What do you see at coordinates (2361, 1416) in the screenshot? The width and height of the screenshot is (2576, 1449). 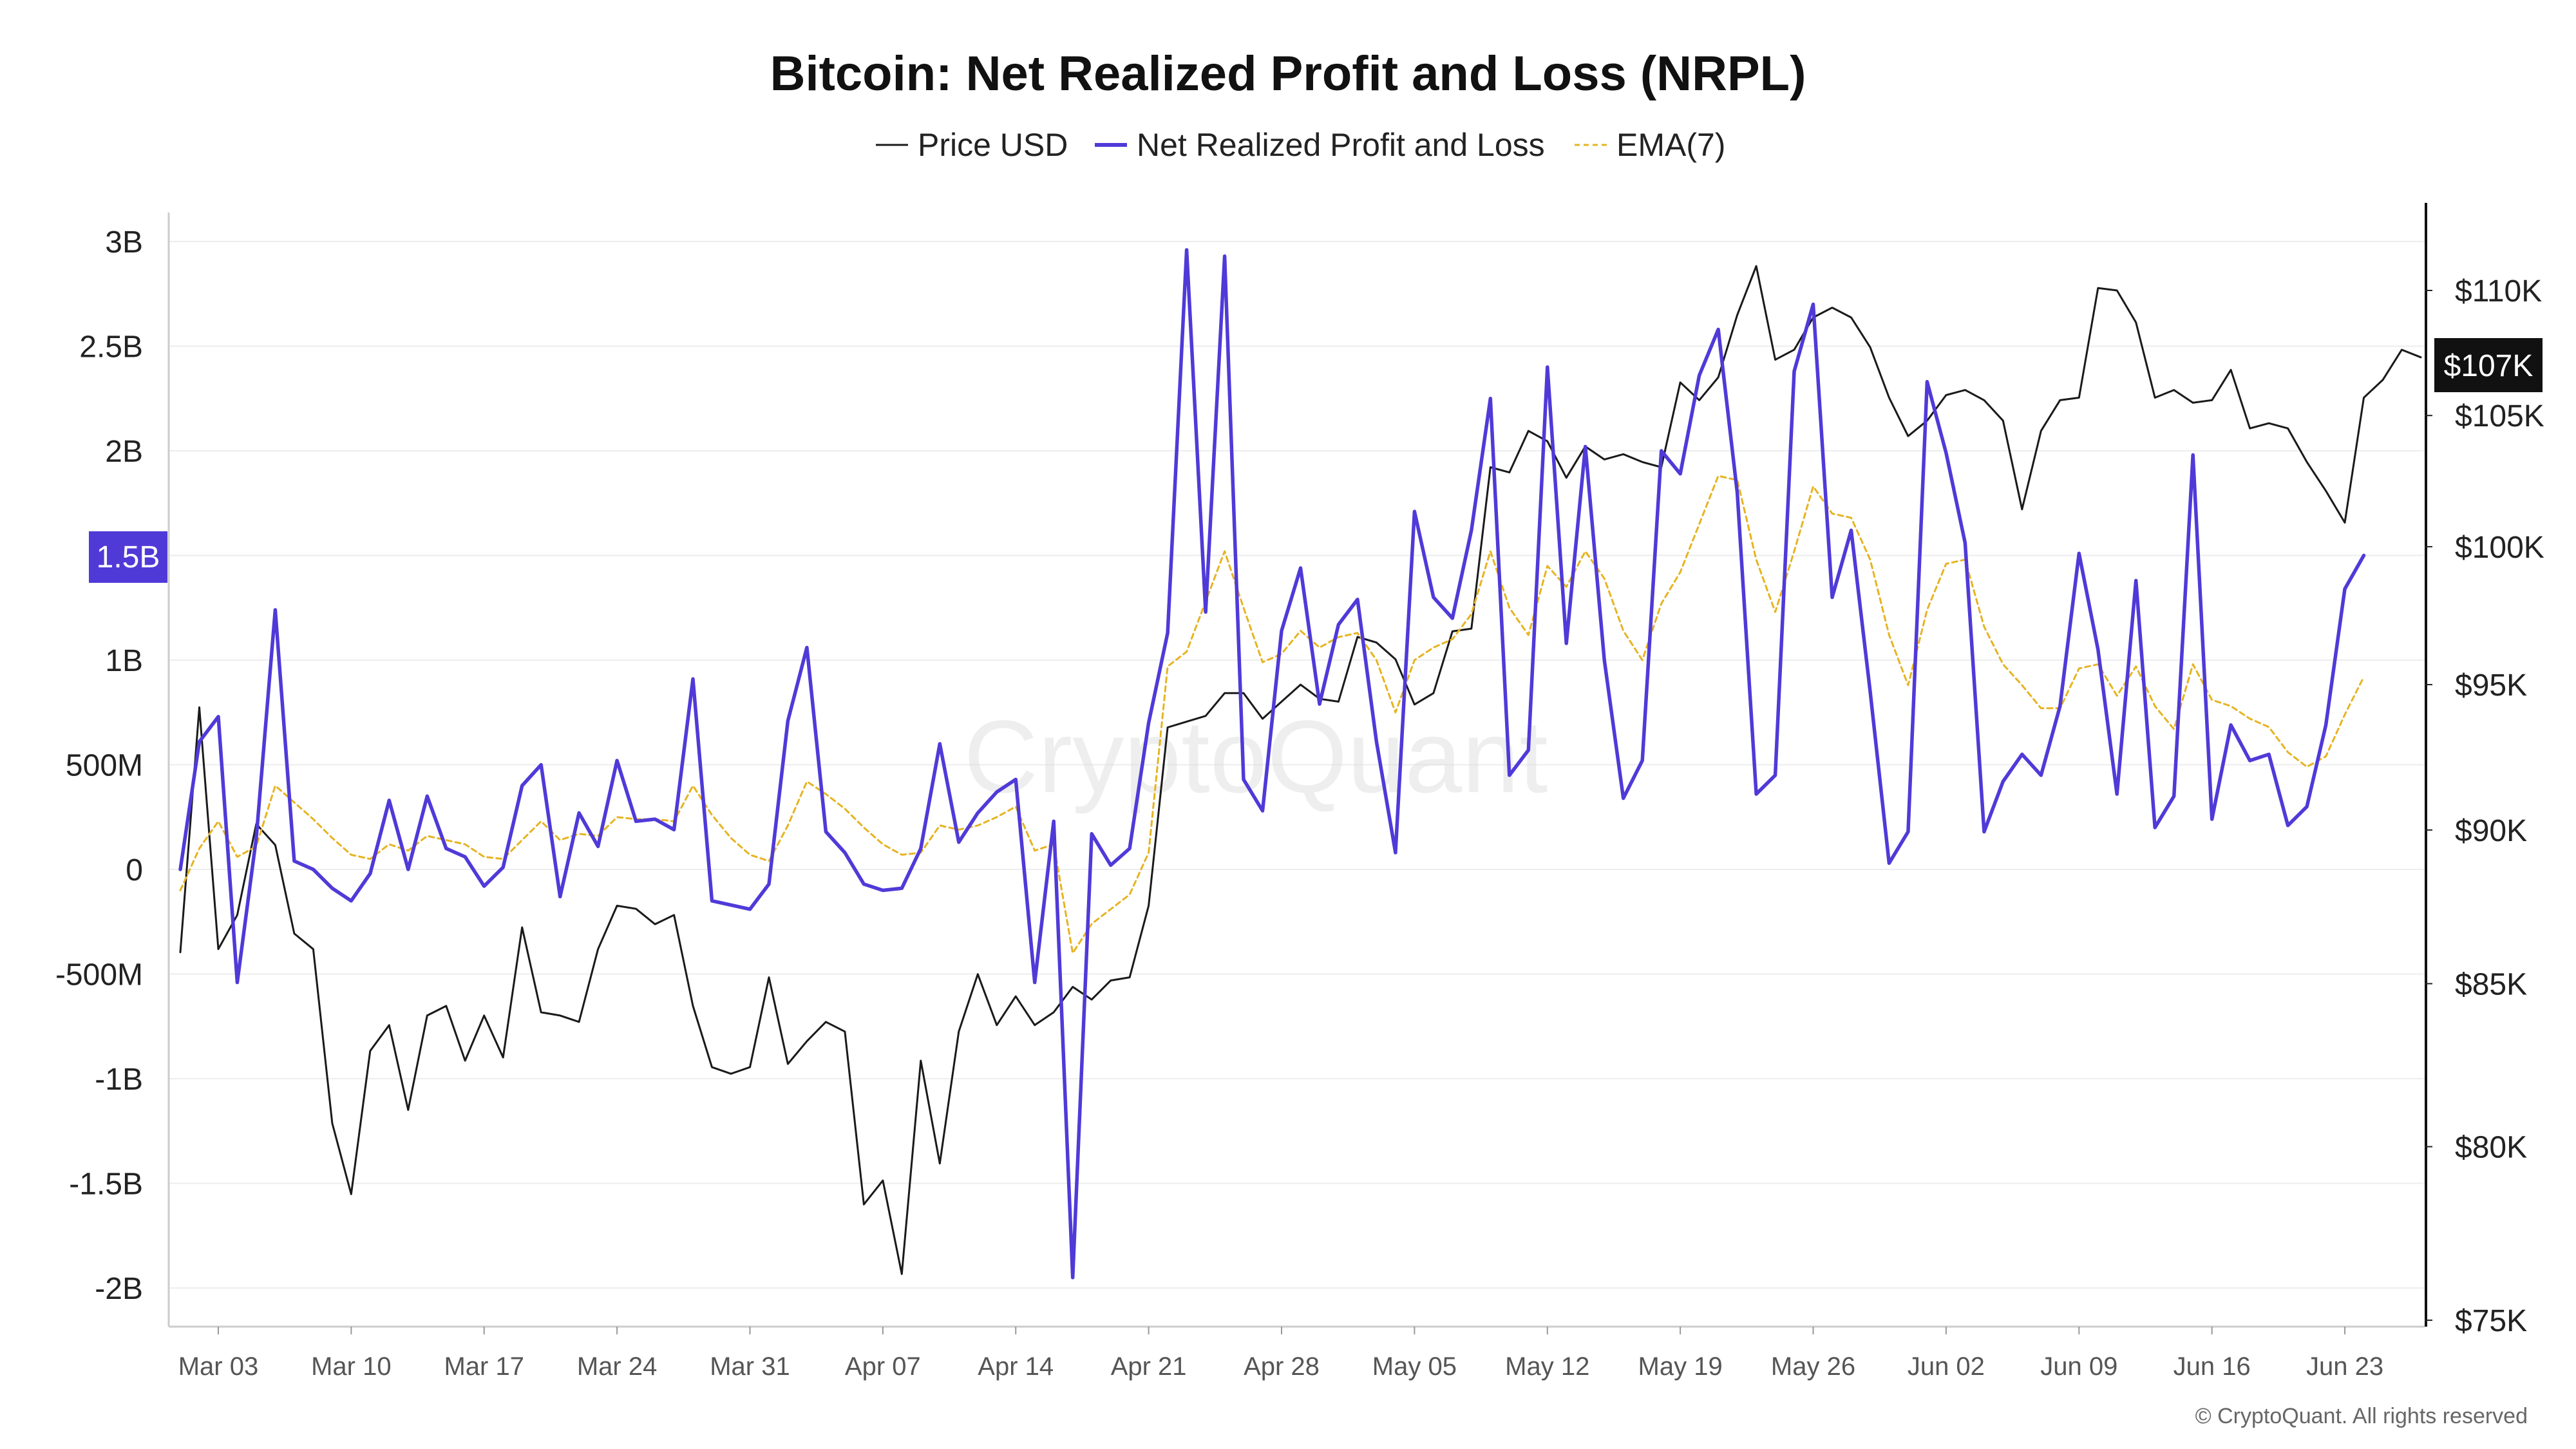 I see `copyright-text: © CryptoQuant. All rights reserved` at bounding box center [2361, 1416].